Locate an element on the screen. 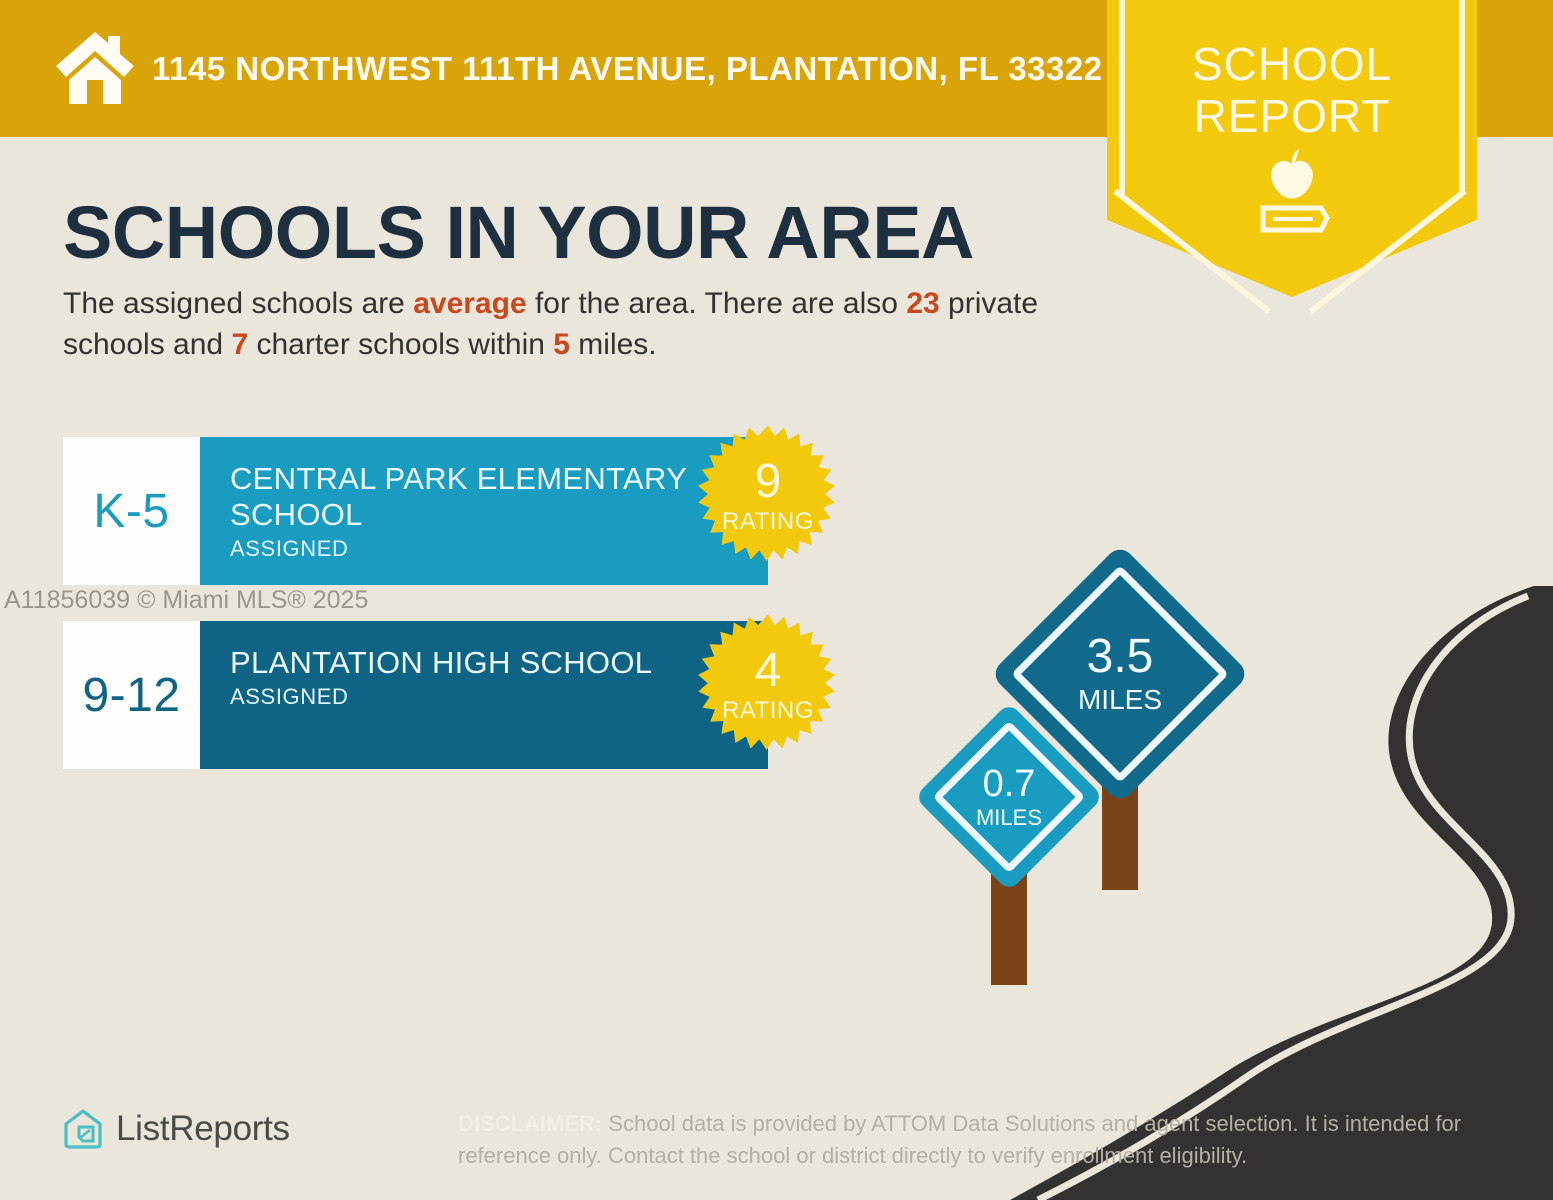 This screenshot has height=1200, width=1553. rating-badge: 4 RATING is located at coordinates (768, 687).